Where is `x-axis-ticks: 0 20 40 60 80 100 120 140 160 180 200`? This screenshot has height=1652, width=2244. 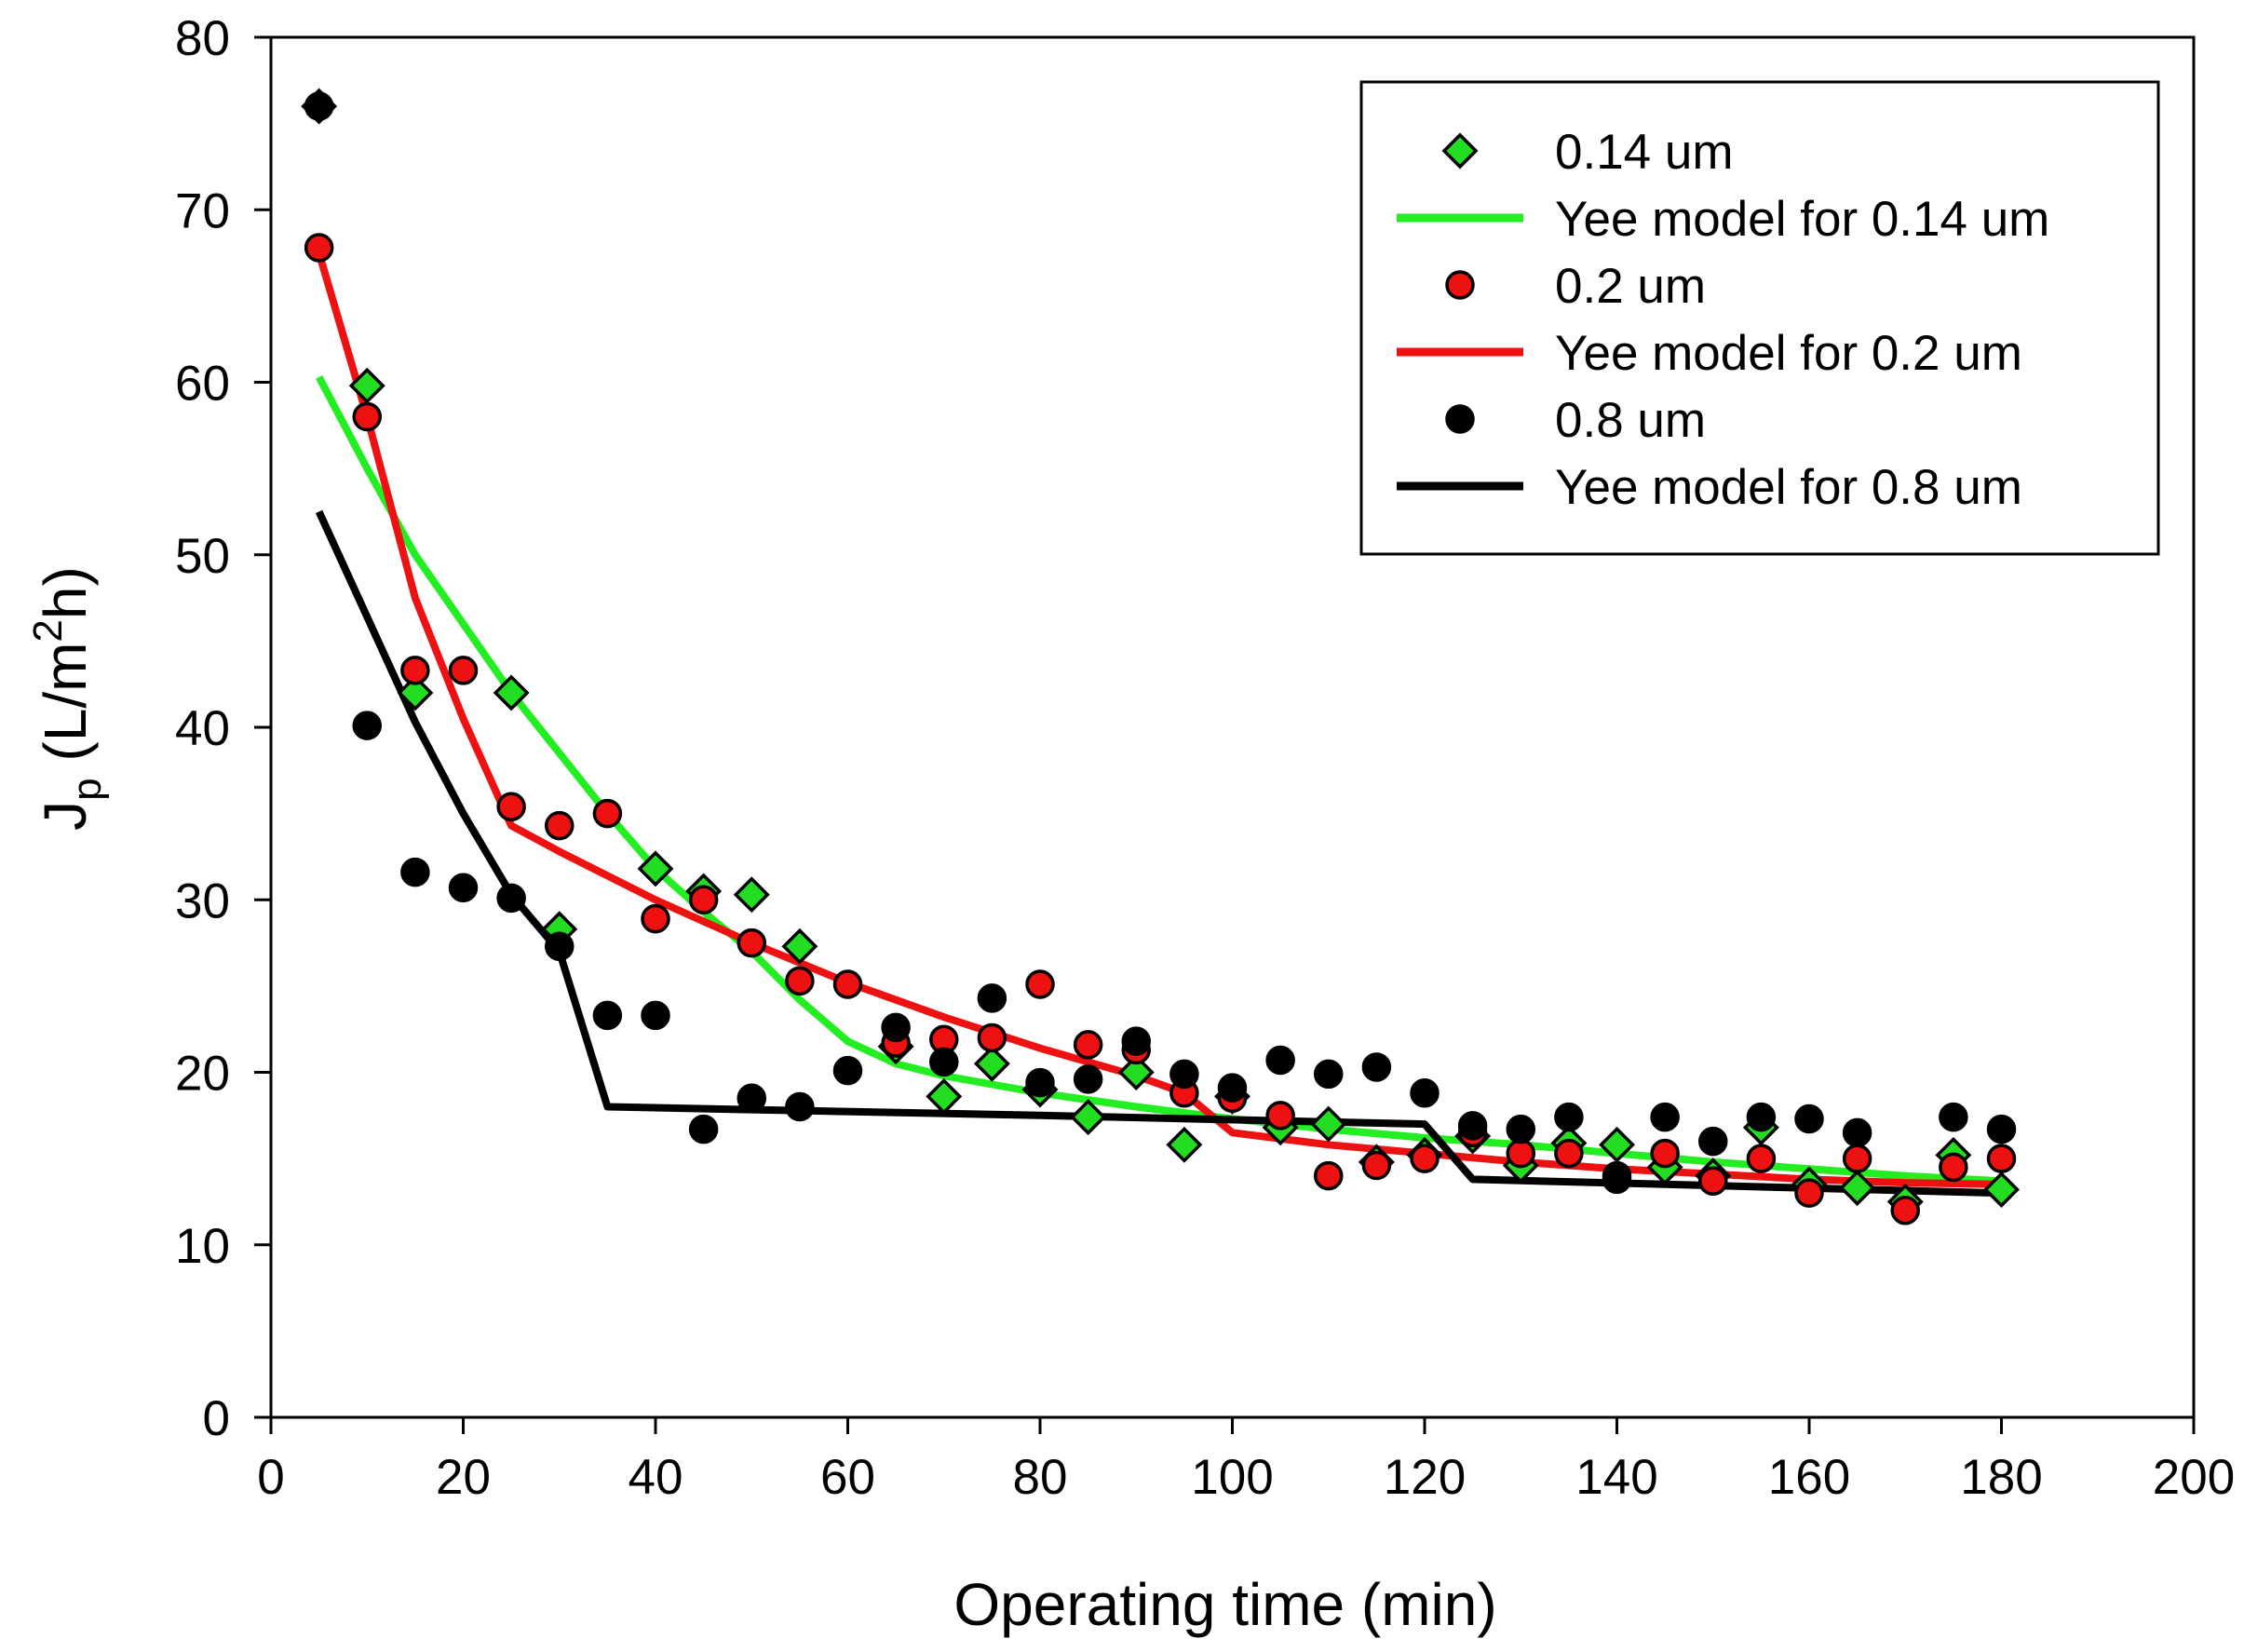
x-axis-ticks: 0 20 40 60 80 100 120 140 160 180 200 is located at coordinates (1246, 1461).